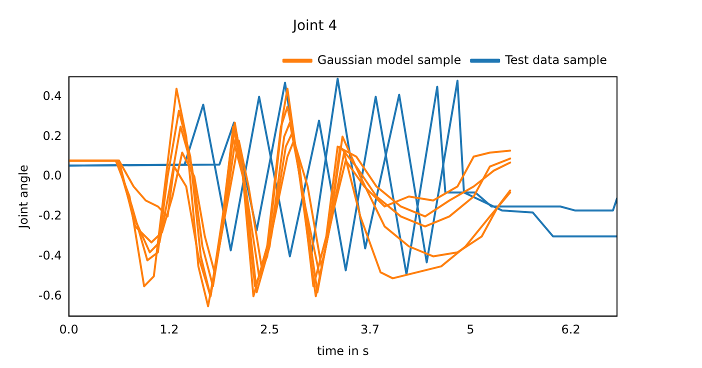 Image resolution: width=702 pixels, height=368 pixels. I want to click on x-tick-label: 2.5, so click(270, 329).